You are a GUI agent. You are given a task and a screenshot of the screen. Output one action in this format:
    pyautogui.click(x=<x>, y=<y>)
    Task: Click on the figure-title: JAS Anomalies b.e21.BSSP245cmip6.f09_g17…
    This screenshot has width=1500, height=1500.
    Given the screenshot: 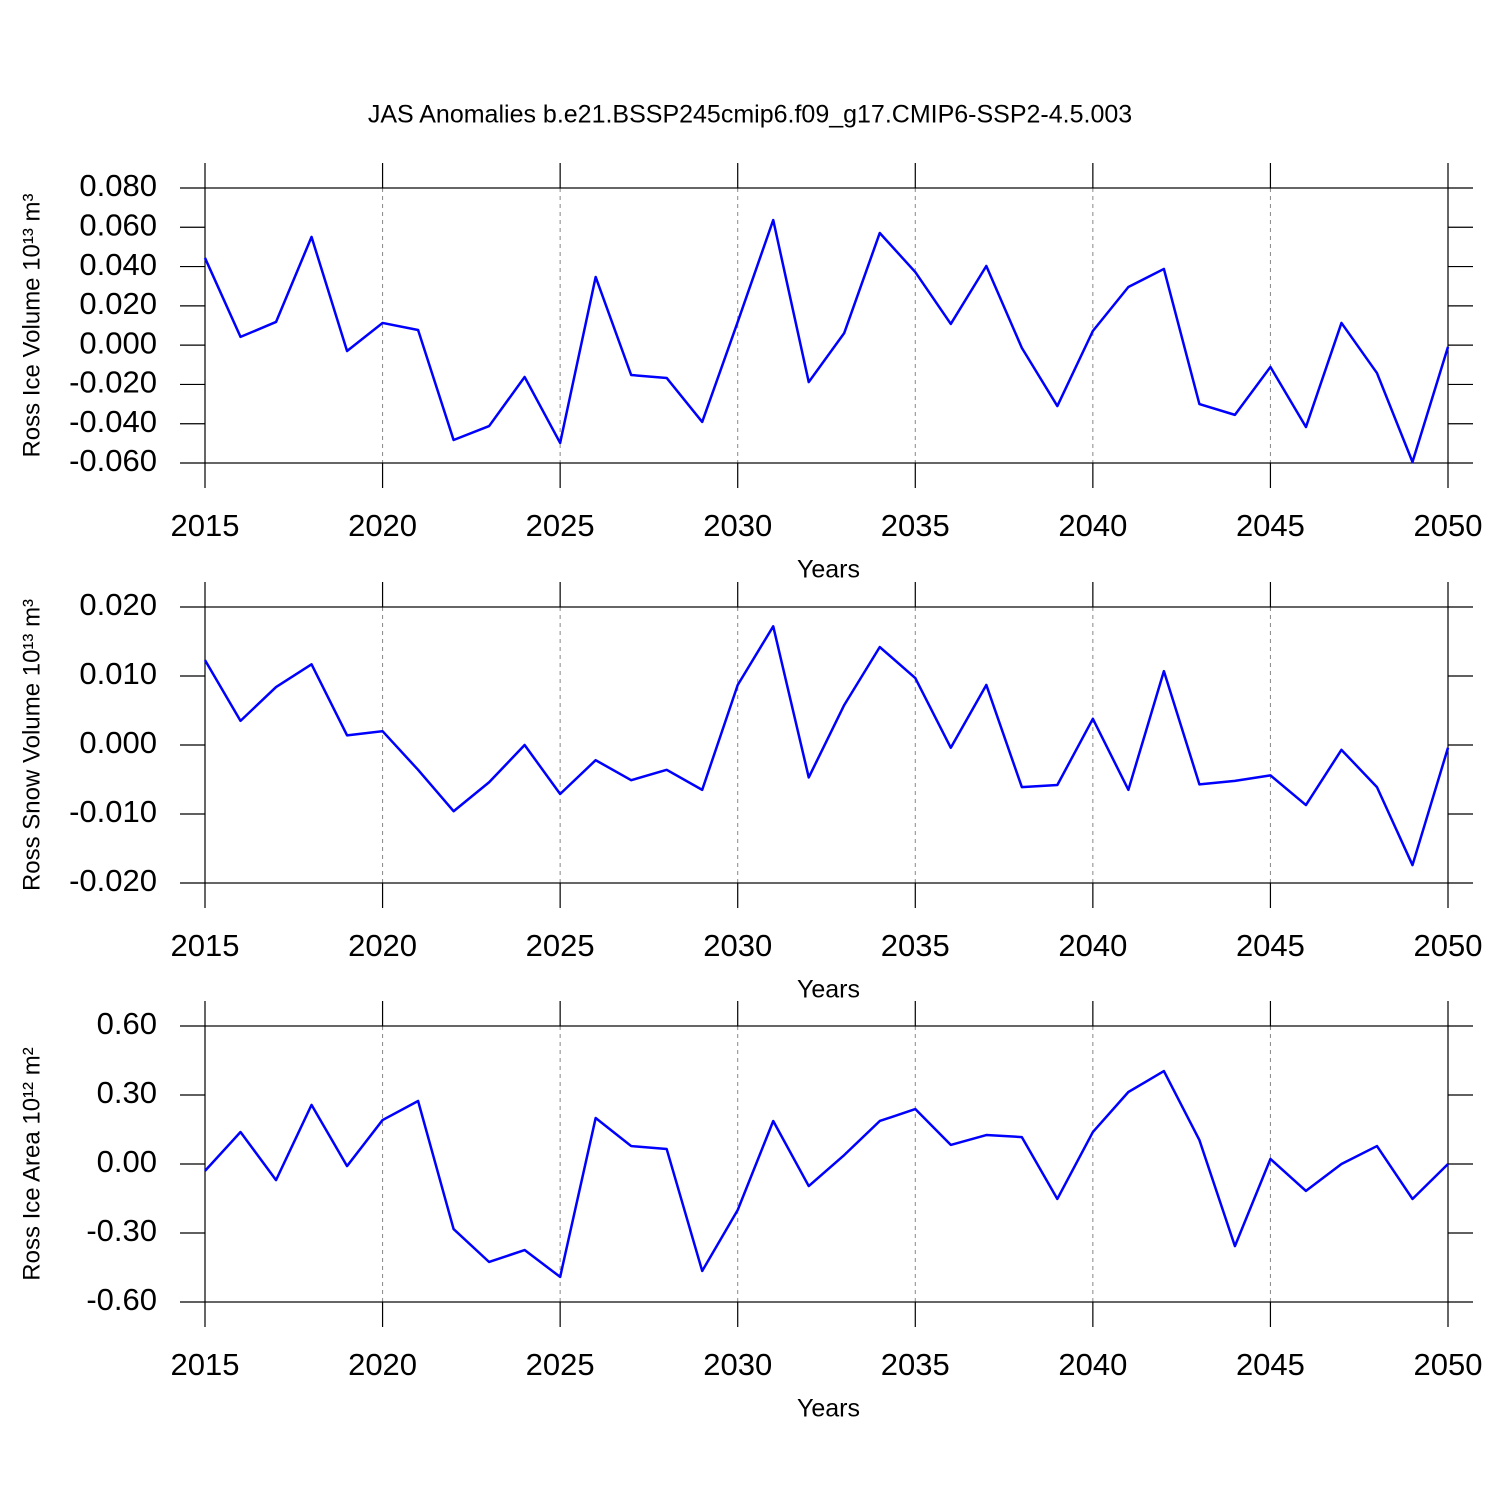 What is the action you would take?
    pyautogui.click(x=750, y=115)
    